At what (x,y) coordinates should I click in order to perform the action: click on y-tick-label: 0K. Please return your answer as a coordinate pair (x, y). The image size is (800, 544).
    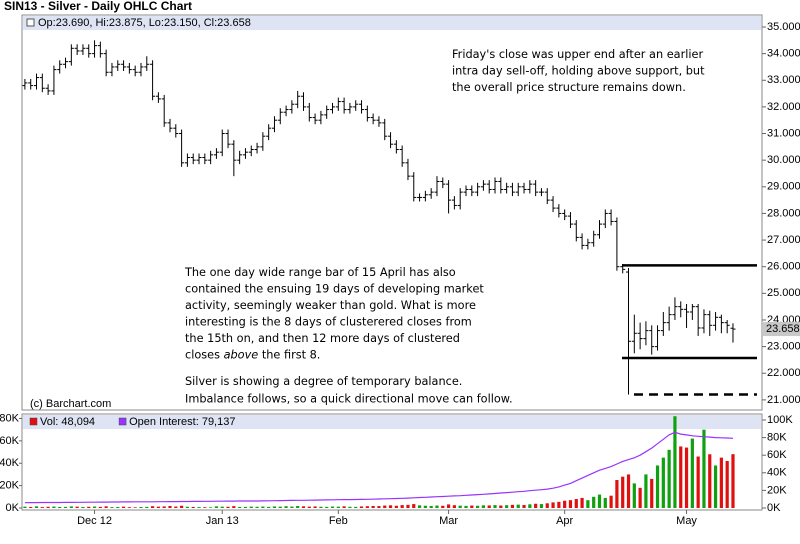
    Looking at the image, I should click on (13, 508).